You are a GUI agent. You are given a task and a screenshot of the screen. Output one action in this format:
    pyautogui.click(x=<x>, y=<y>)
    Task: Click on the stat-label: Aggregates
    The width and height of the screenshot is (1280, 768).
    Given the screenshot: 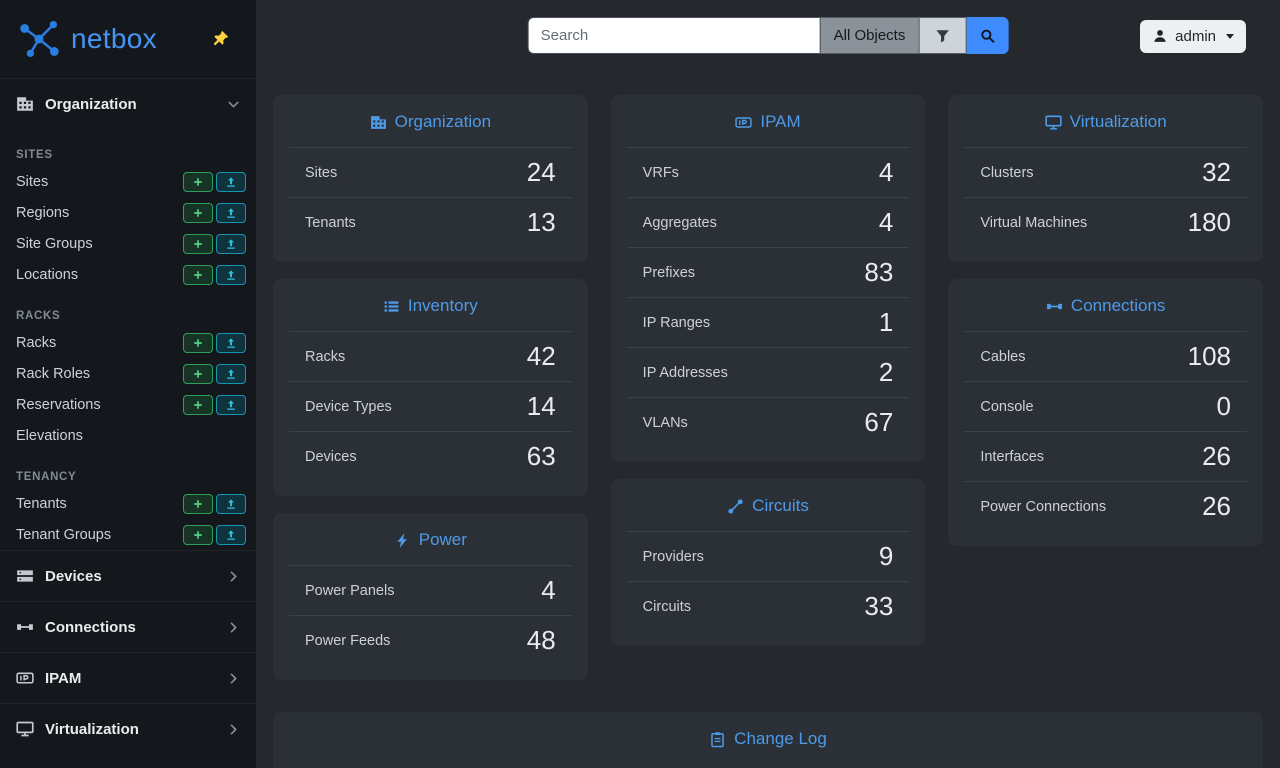 What is the action you would take?
    pyautogui.click(x=679, y=222)
    